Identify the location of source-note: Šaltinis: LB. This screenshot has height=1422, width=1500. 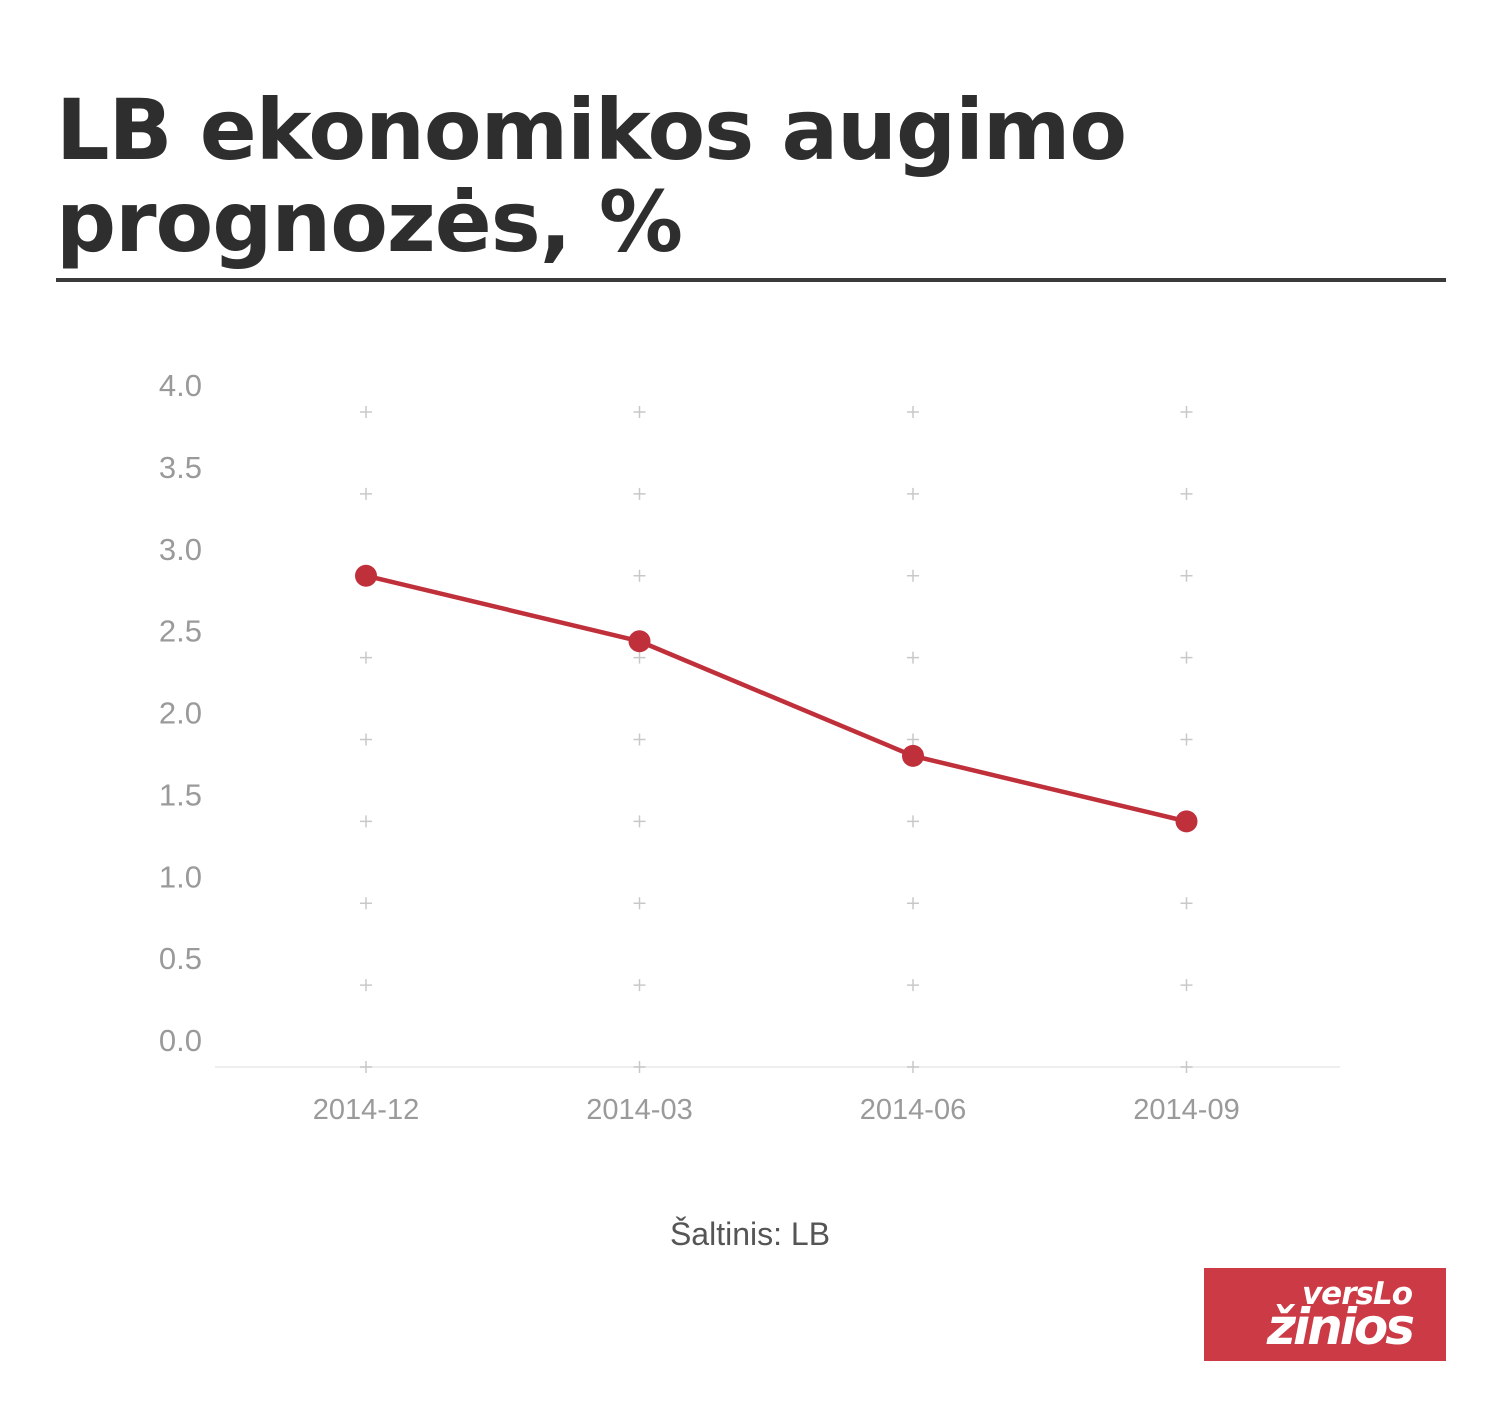
(750, 1234).